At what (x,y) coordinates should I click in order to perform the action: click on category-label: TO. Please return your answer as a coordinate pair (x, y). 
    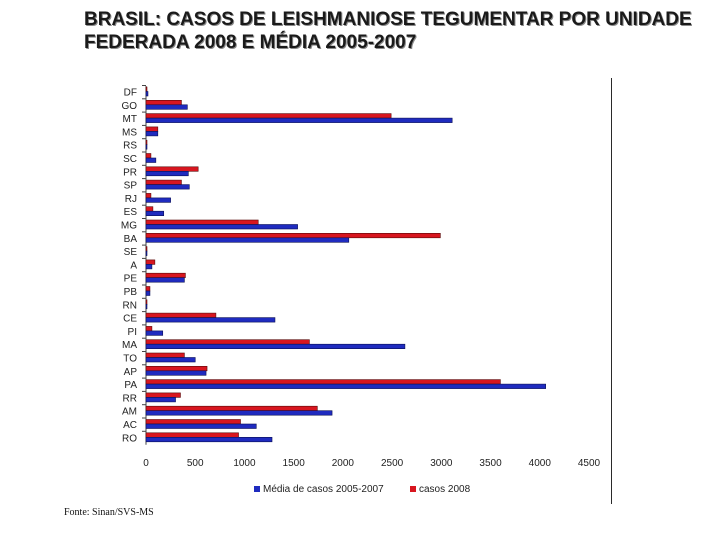
    Looking at the image, I should click on (130, 359).